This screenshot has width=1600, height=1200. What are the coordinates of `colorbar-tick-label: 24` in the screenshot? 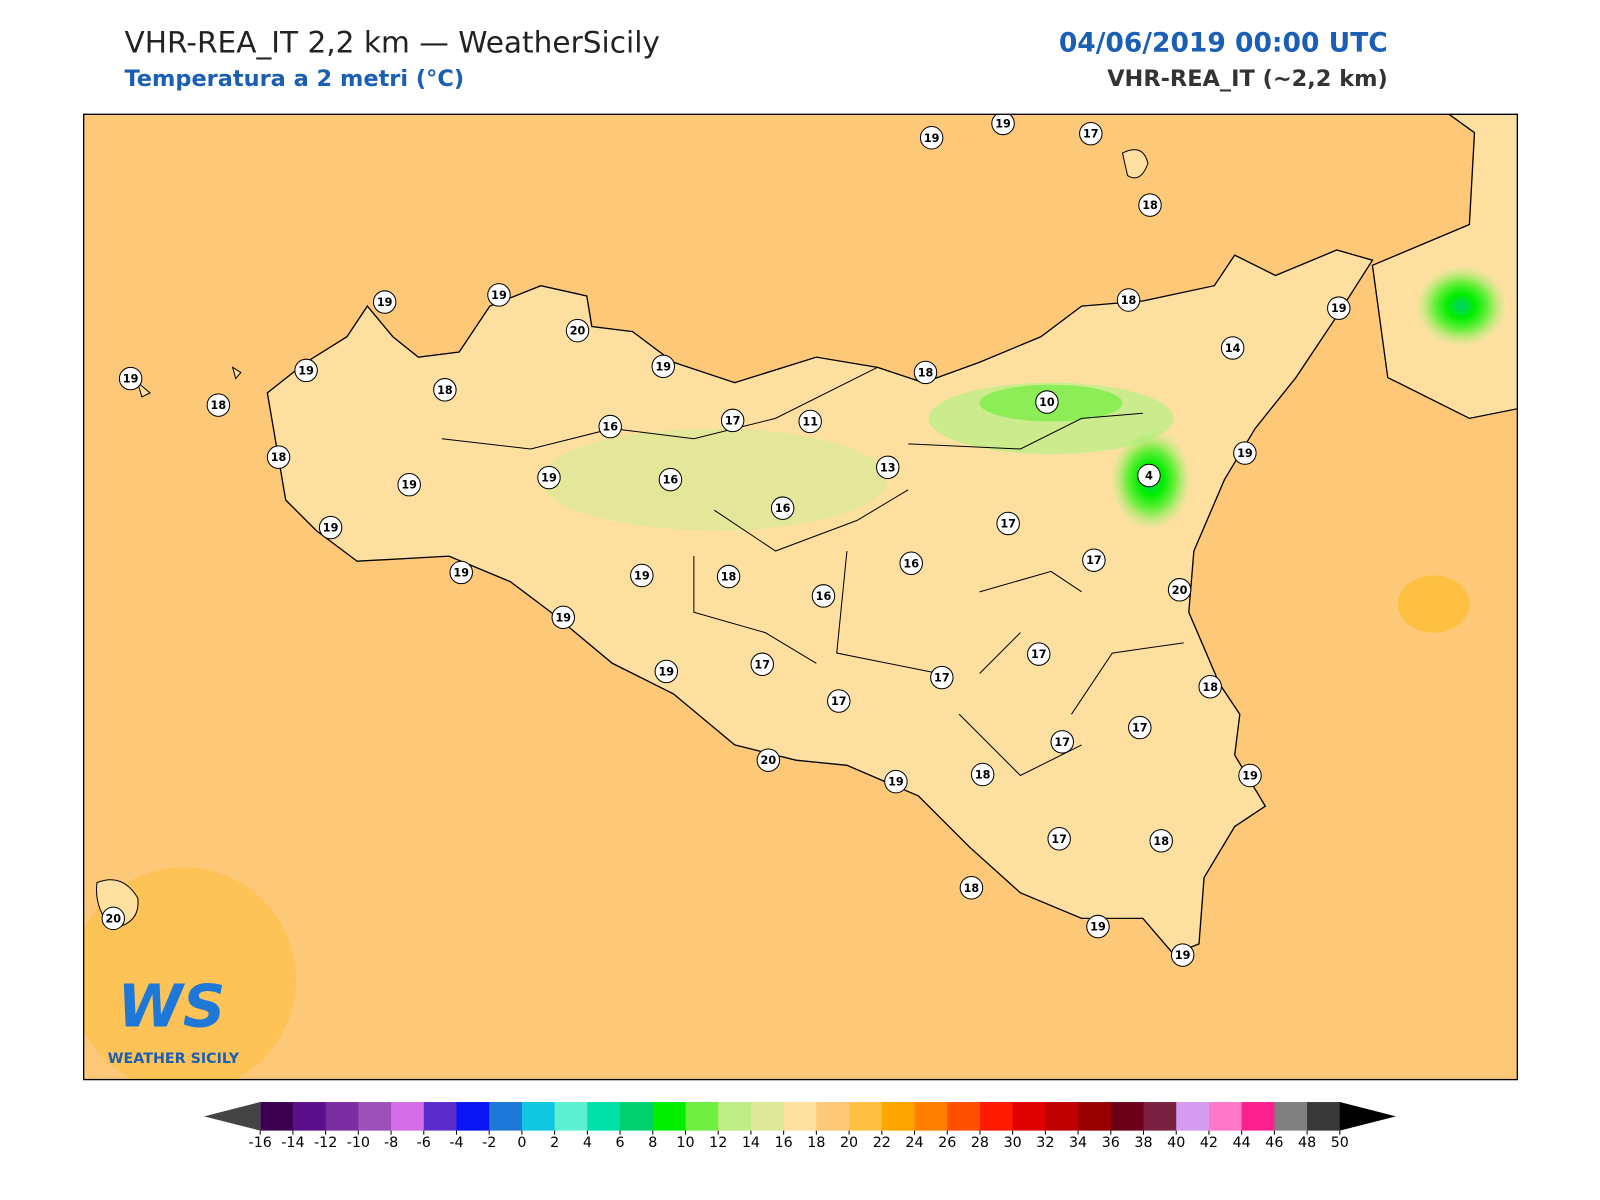 It's located at (914, 1143).